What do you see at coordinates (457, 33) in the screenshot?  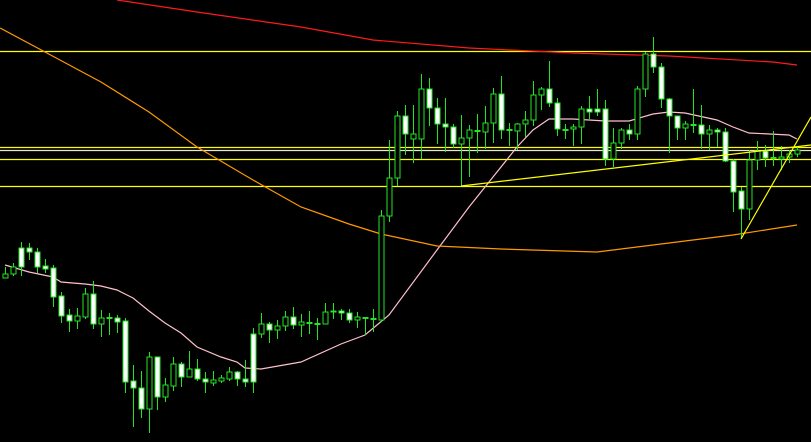 I see `moving-average-line-ma-long` at bounding box center [457, 33].